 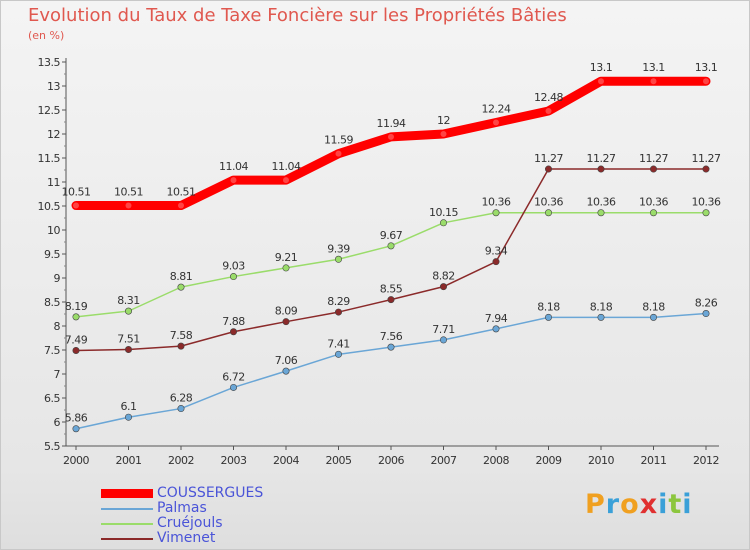 What do you see at coordinates (181, 460) in the screenshot?
I see `x-tick-label: 2002` at bounding box center [181, 460].